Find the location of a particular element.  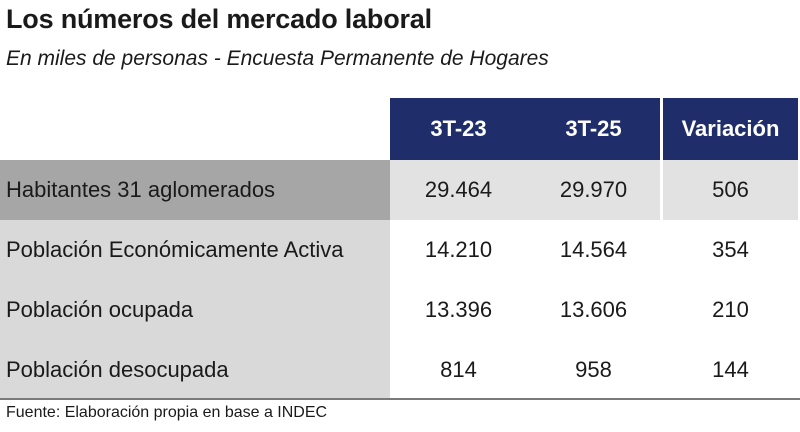

table-row: Población ocupada 13.396 13.606 210 is located at coordinates (400, 310).